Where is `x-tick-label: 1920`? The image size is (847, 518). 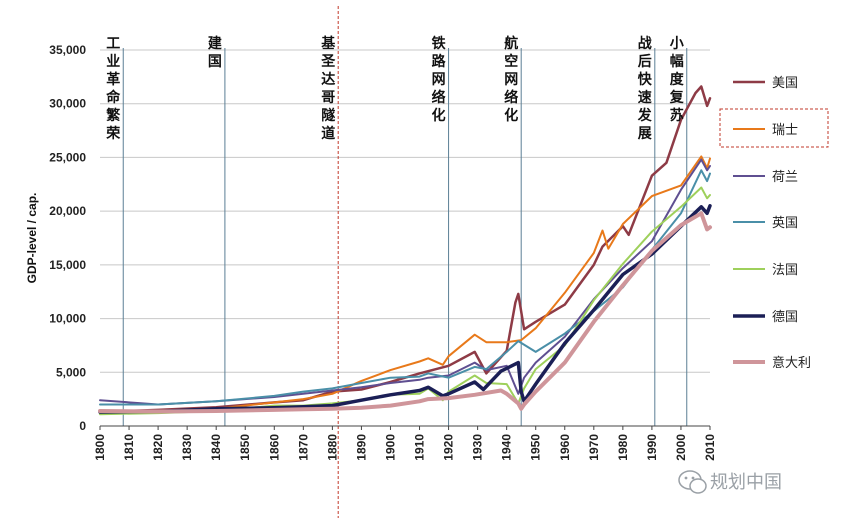 x-tick-label: 1920 is located at coordinates (449, 447).